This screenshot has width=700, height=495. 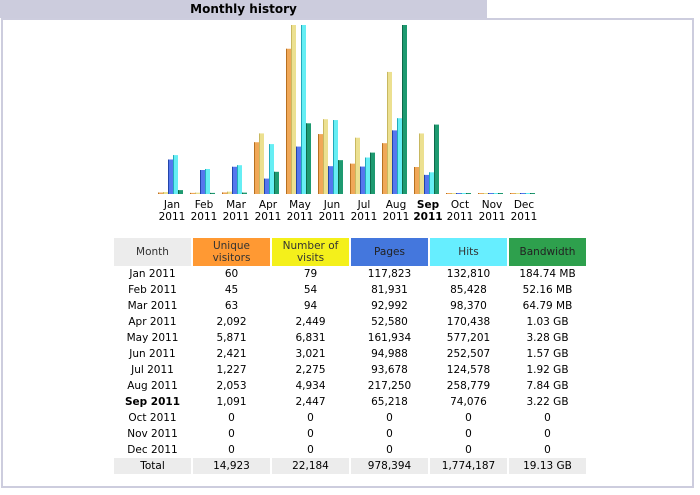 What do you see at coordinates (268, 205) in the screenshot?
I see `x-tick-month: Apr` at bounding box center [268, 205].